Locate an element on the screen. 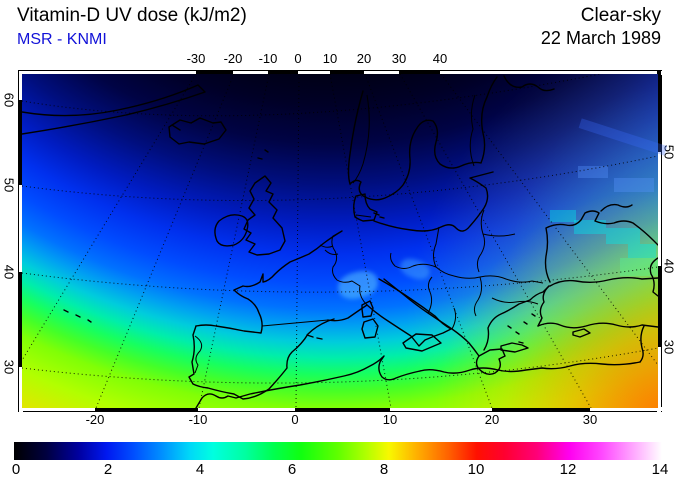 This screenshot has width=678, height=480. aegean-islands is located at coordinates (521, 328).